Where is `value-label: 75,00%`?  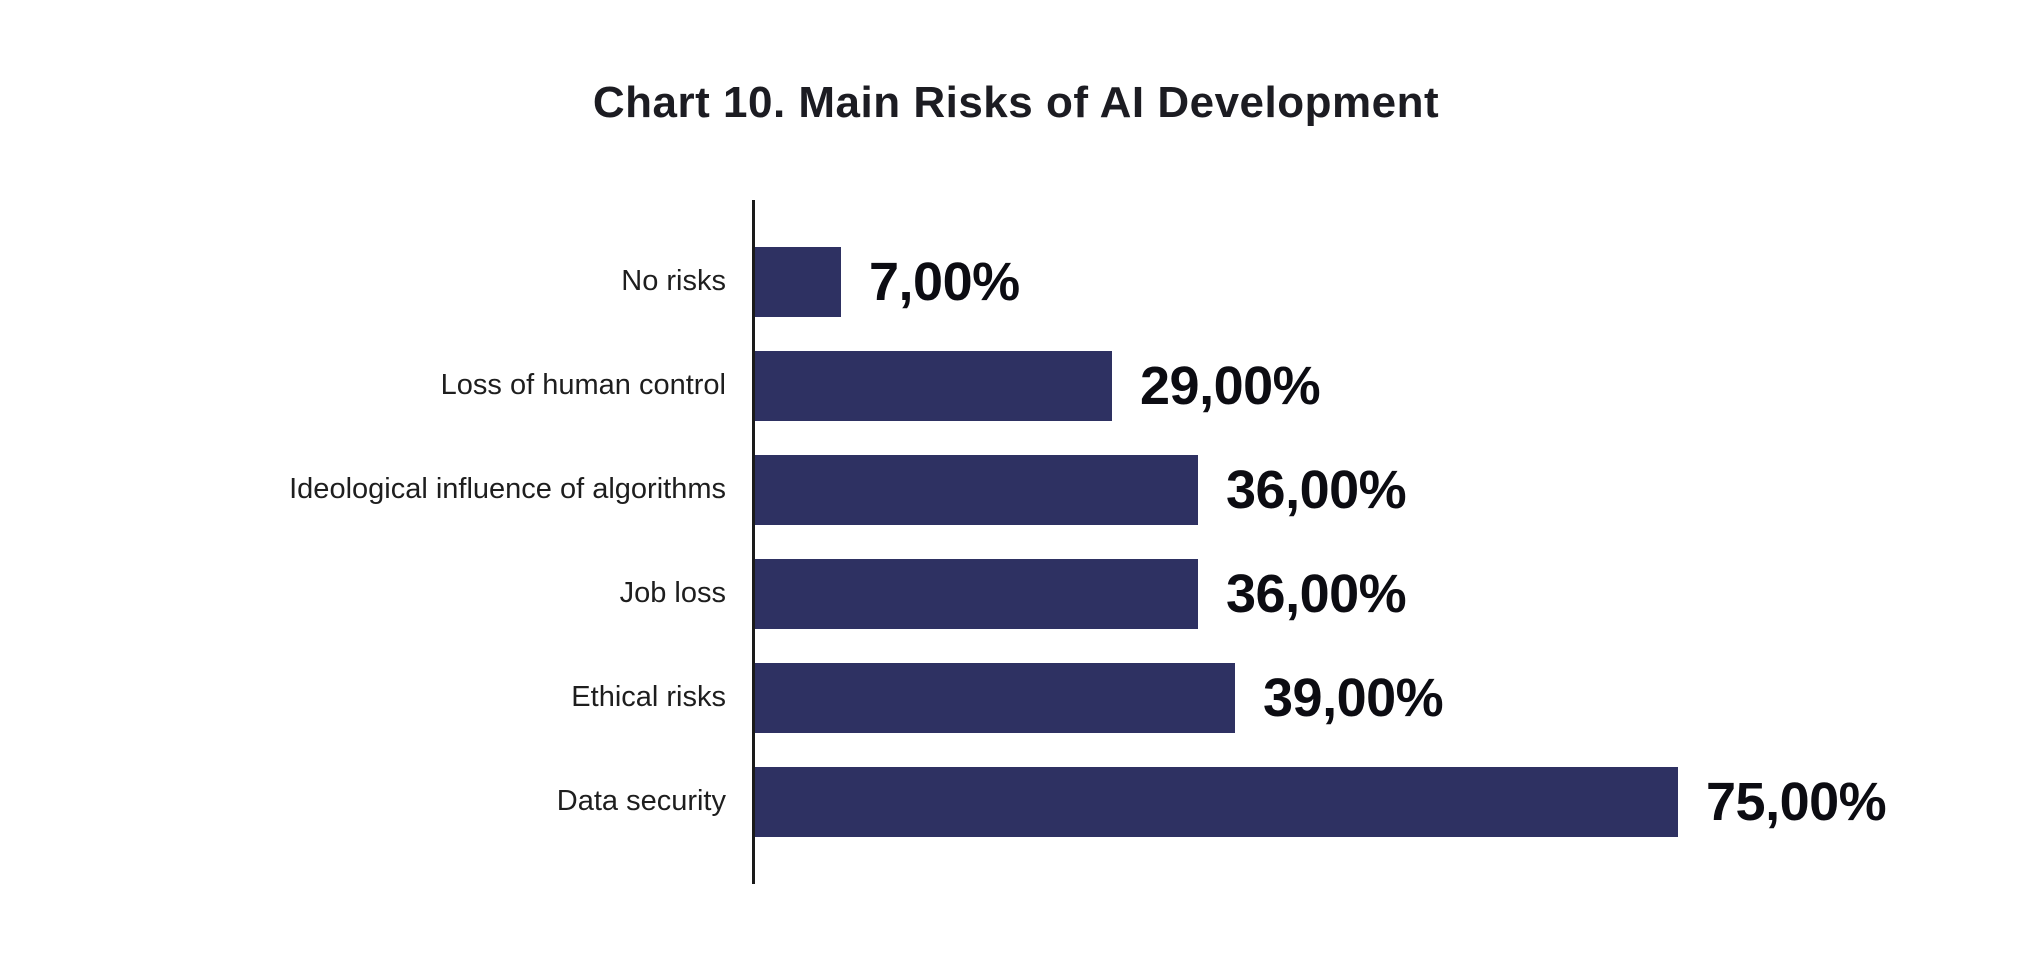
value-label: 75,00% is located at coordinates (1796, 802).